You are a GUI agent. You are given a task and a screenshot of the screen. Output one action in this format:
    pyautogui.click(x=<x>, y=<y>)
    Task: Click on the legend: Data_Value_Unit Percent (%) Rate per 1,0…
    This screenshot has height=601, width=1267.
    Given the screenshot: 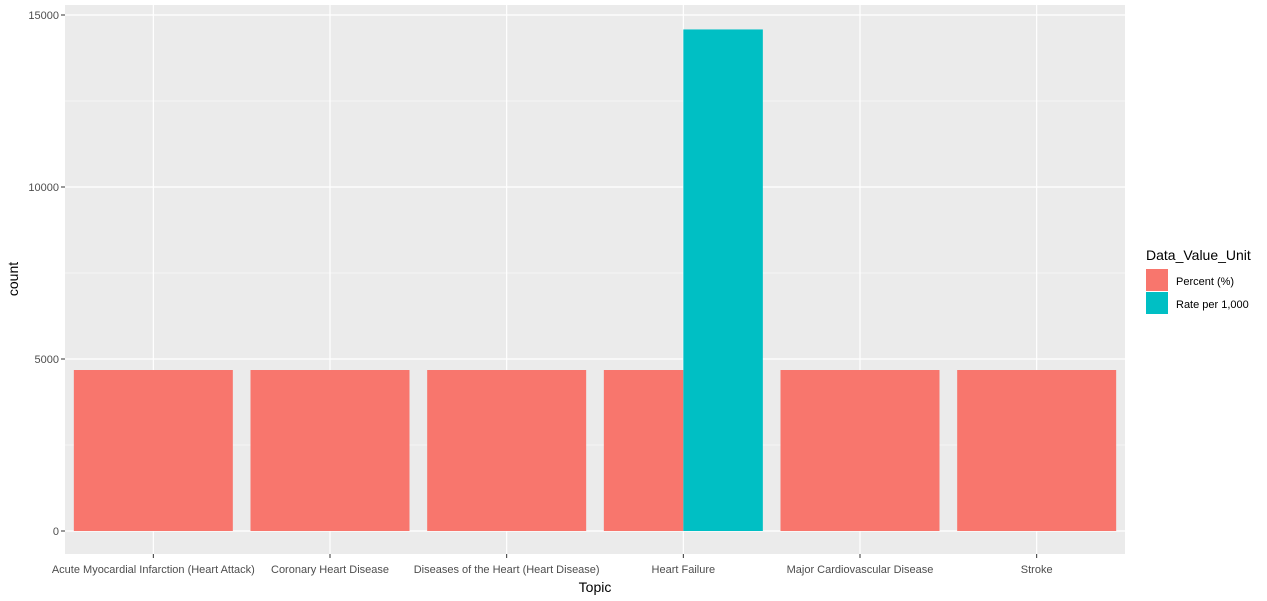 What is the action you would take?
    pyautogui.click(x=1198, y=280)
    